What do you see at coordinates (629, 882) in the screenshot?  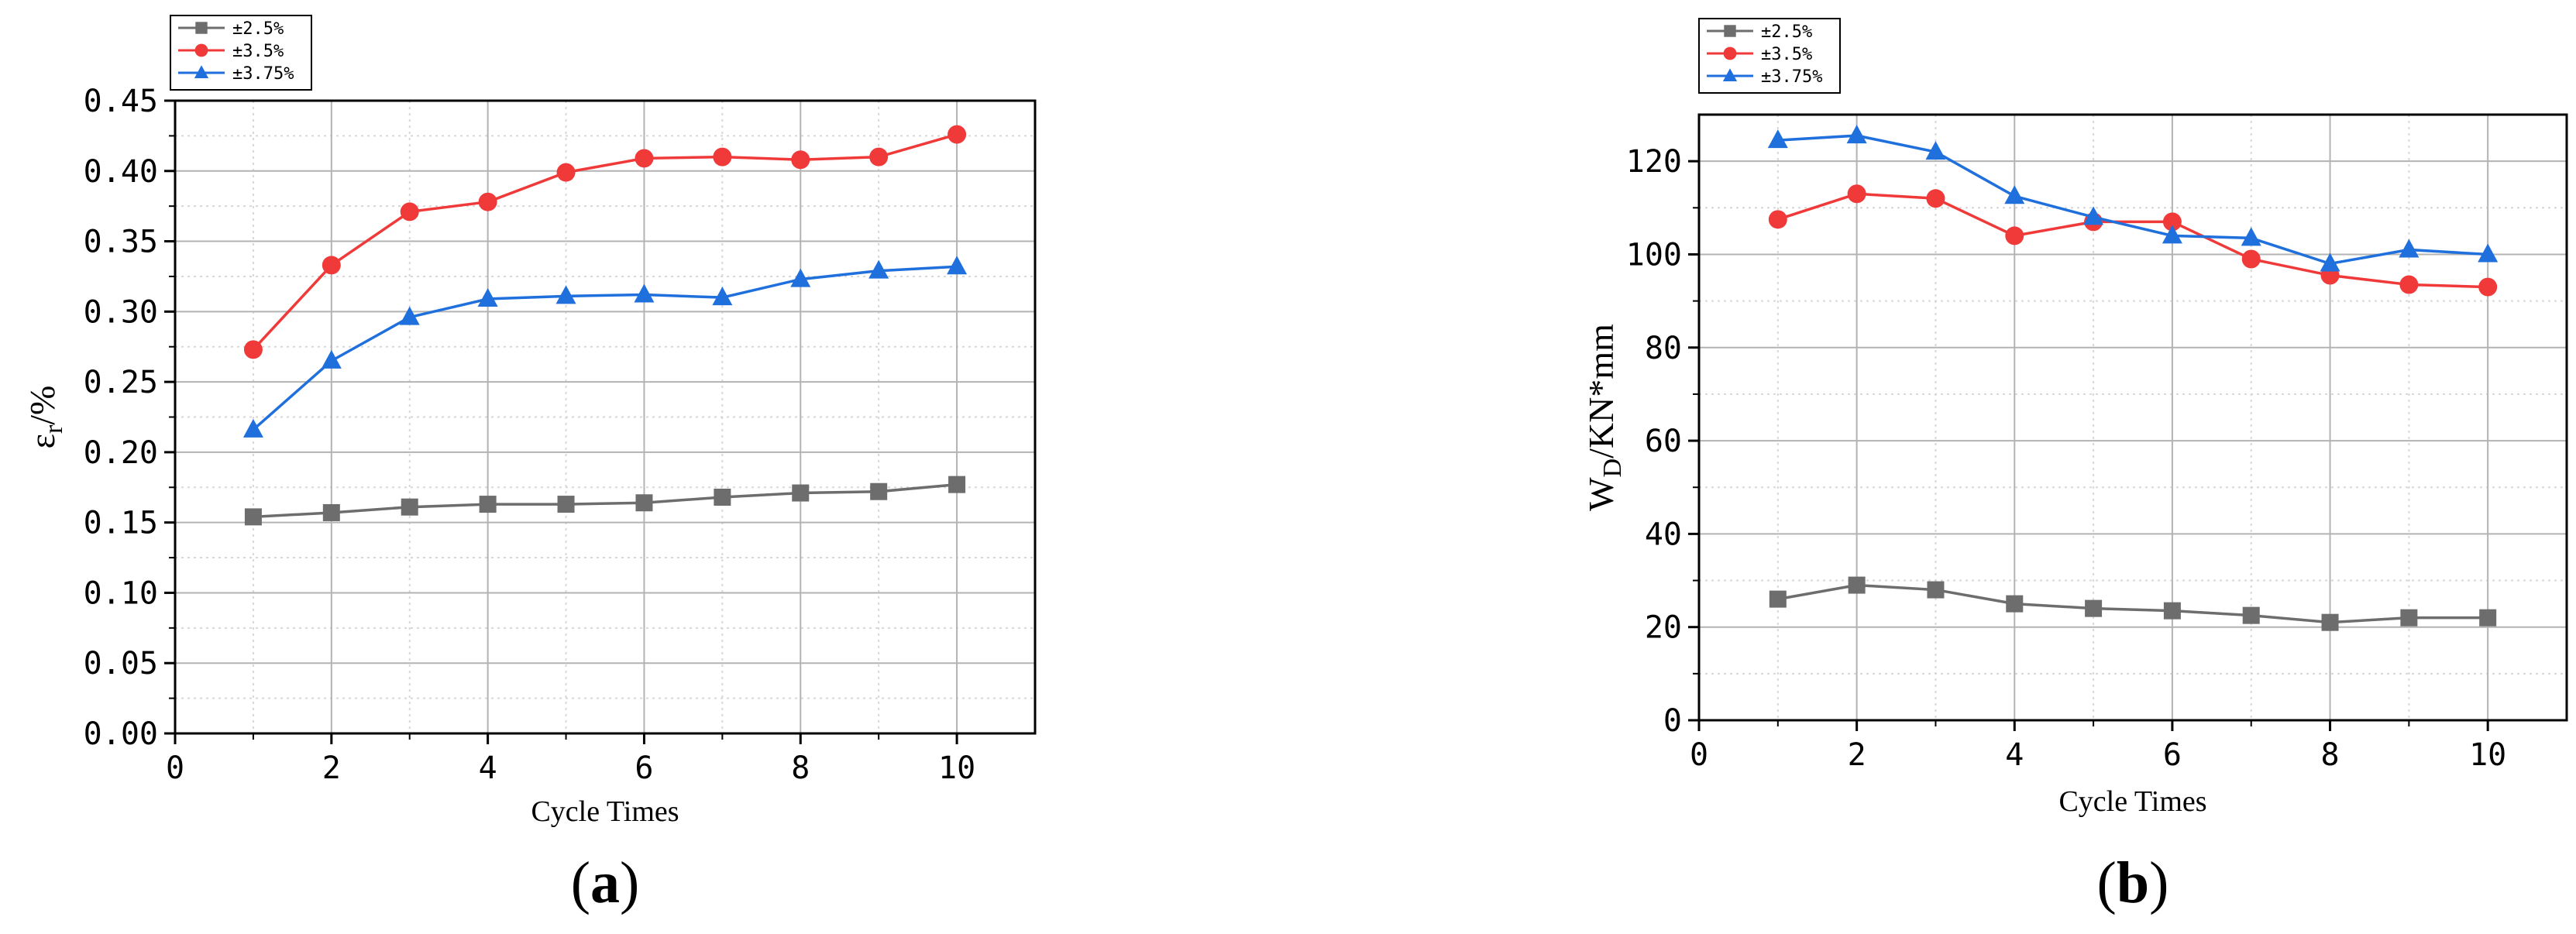 I see `panel-label-close: )` at bounding box center [629, 882].